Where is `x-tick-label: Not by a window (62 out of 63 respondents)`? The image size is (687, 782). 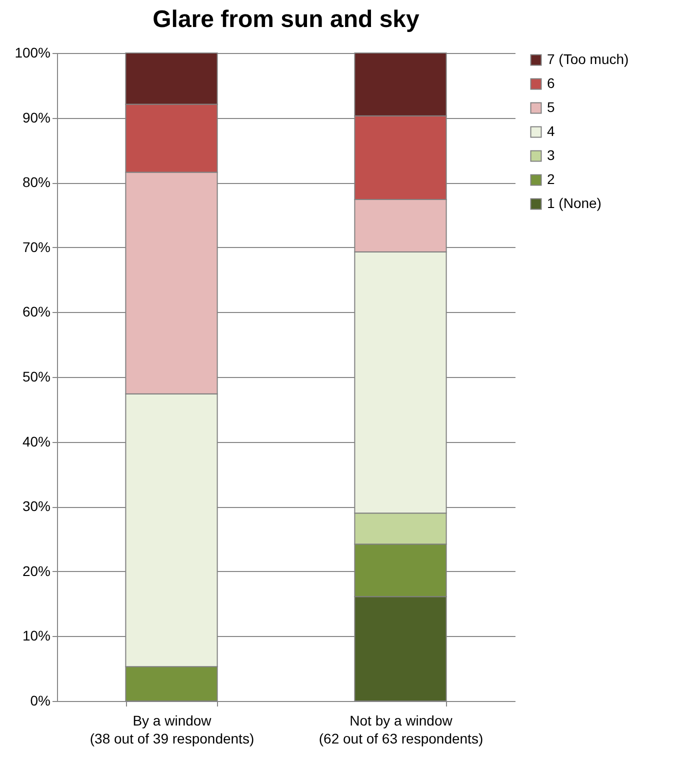
x-tick-label: Not by a window (62 out of 63 respondents) is located at coordinates (401, 729).